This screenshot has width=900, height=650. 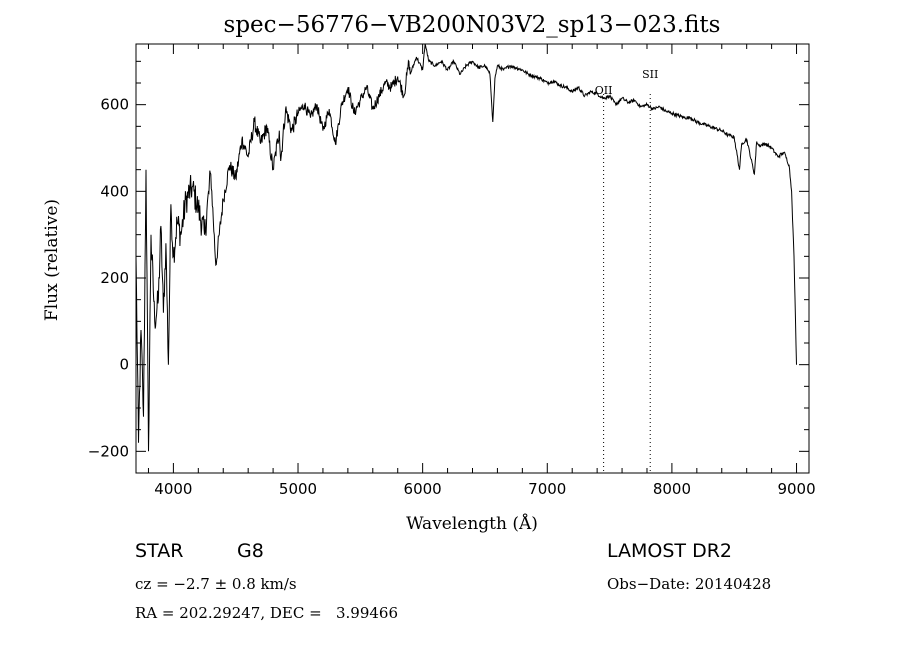 What do you see at coordinates (124, 365) in the screenshot?
I see `y-tick-label: 0` at bounding box center [124, 365].